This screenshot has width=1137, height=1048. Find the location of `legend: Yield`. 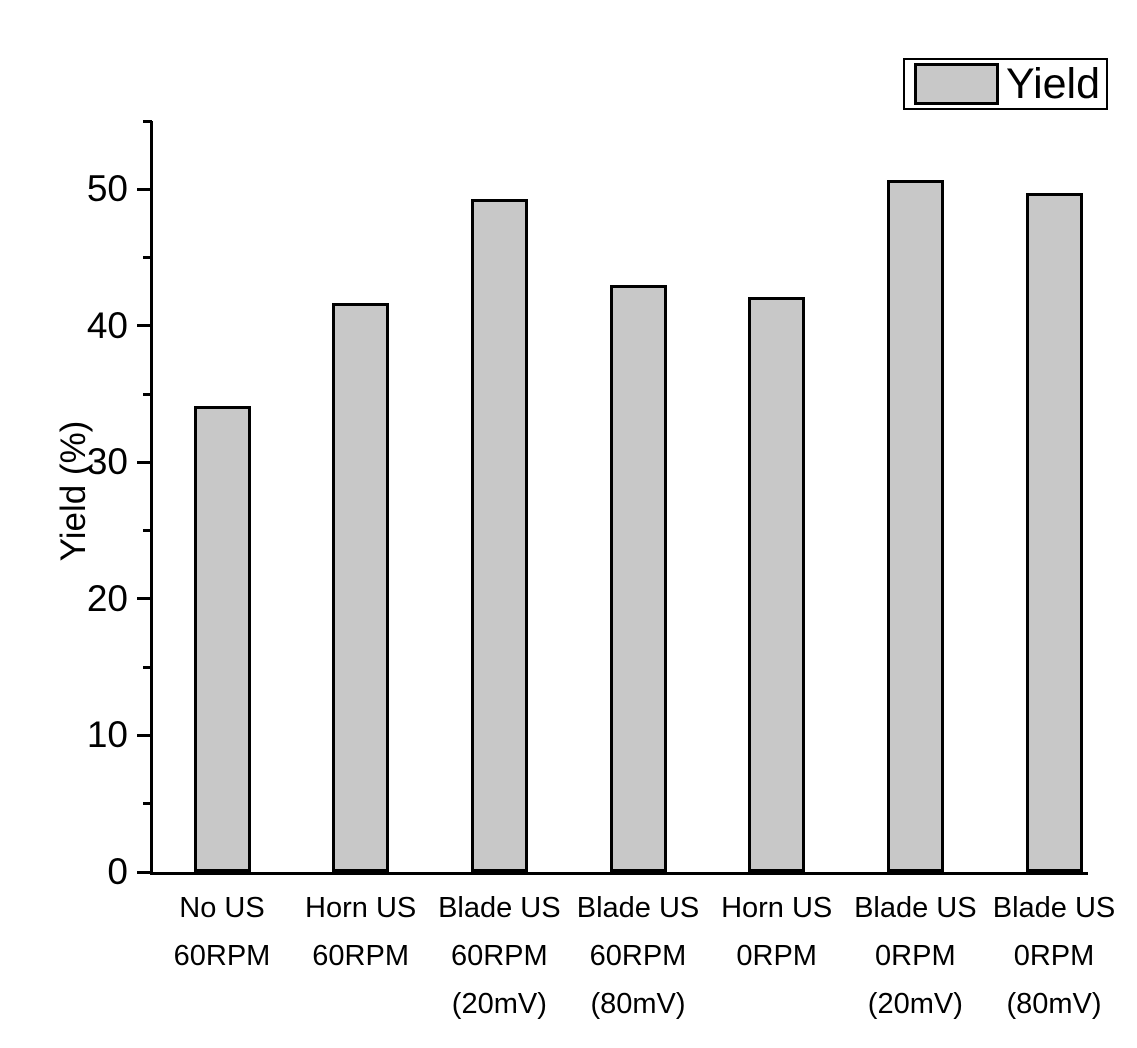

legend: Yield is located at coordinates (1005, 84).